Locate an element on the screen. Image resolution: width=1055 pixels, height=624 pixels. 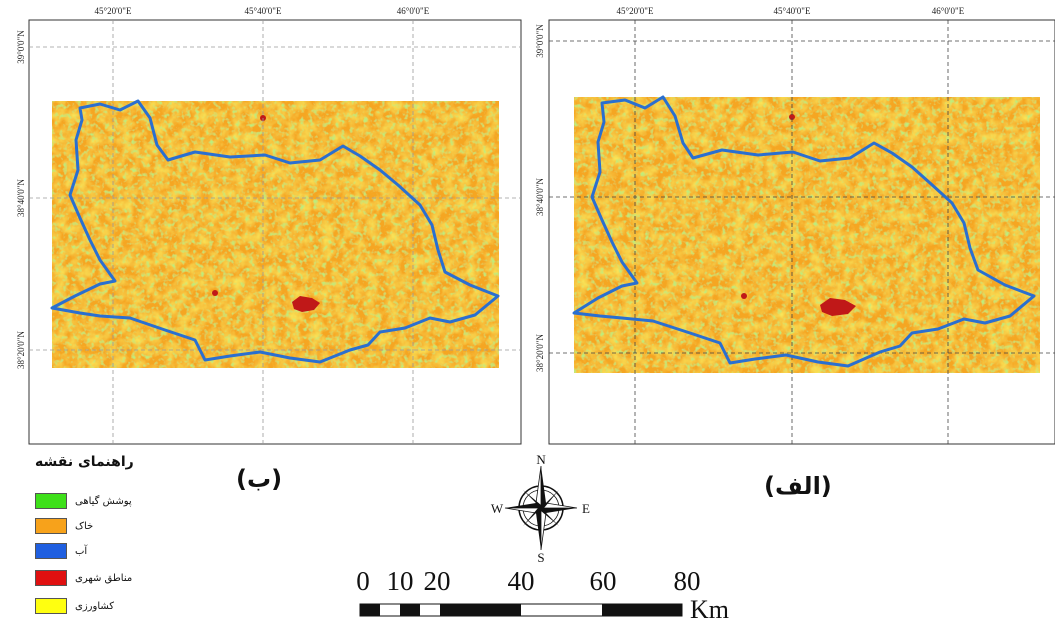
legend-title: راهنمای نقشه is located at coordinates (84, 462).